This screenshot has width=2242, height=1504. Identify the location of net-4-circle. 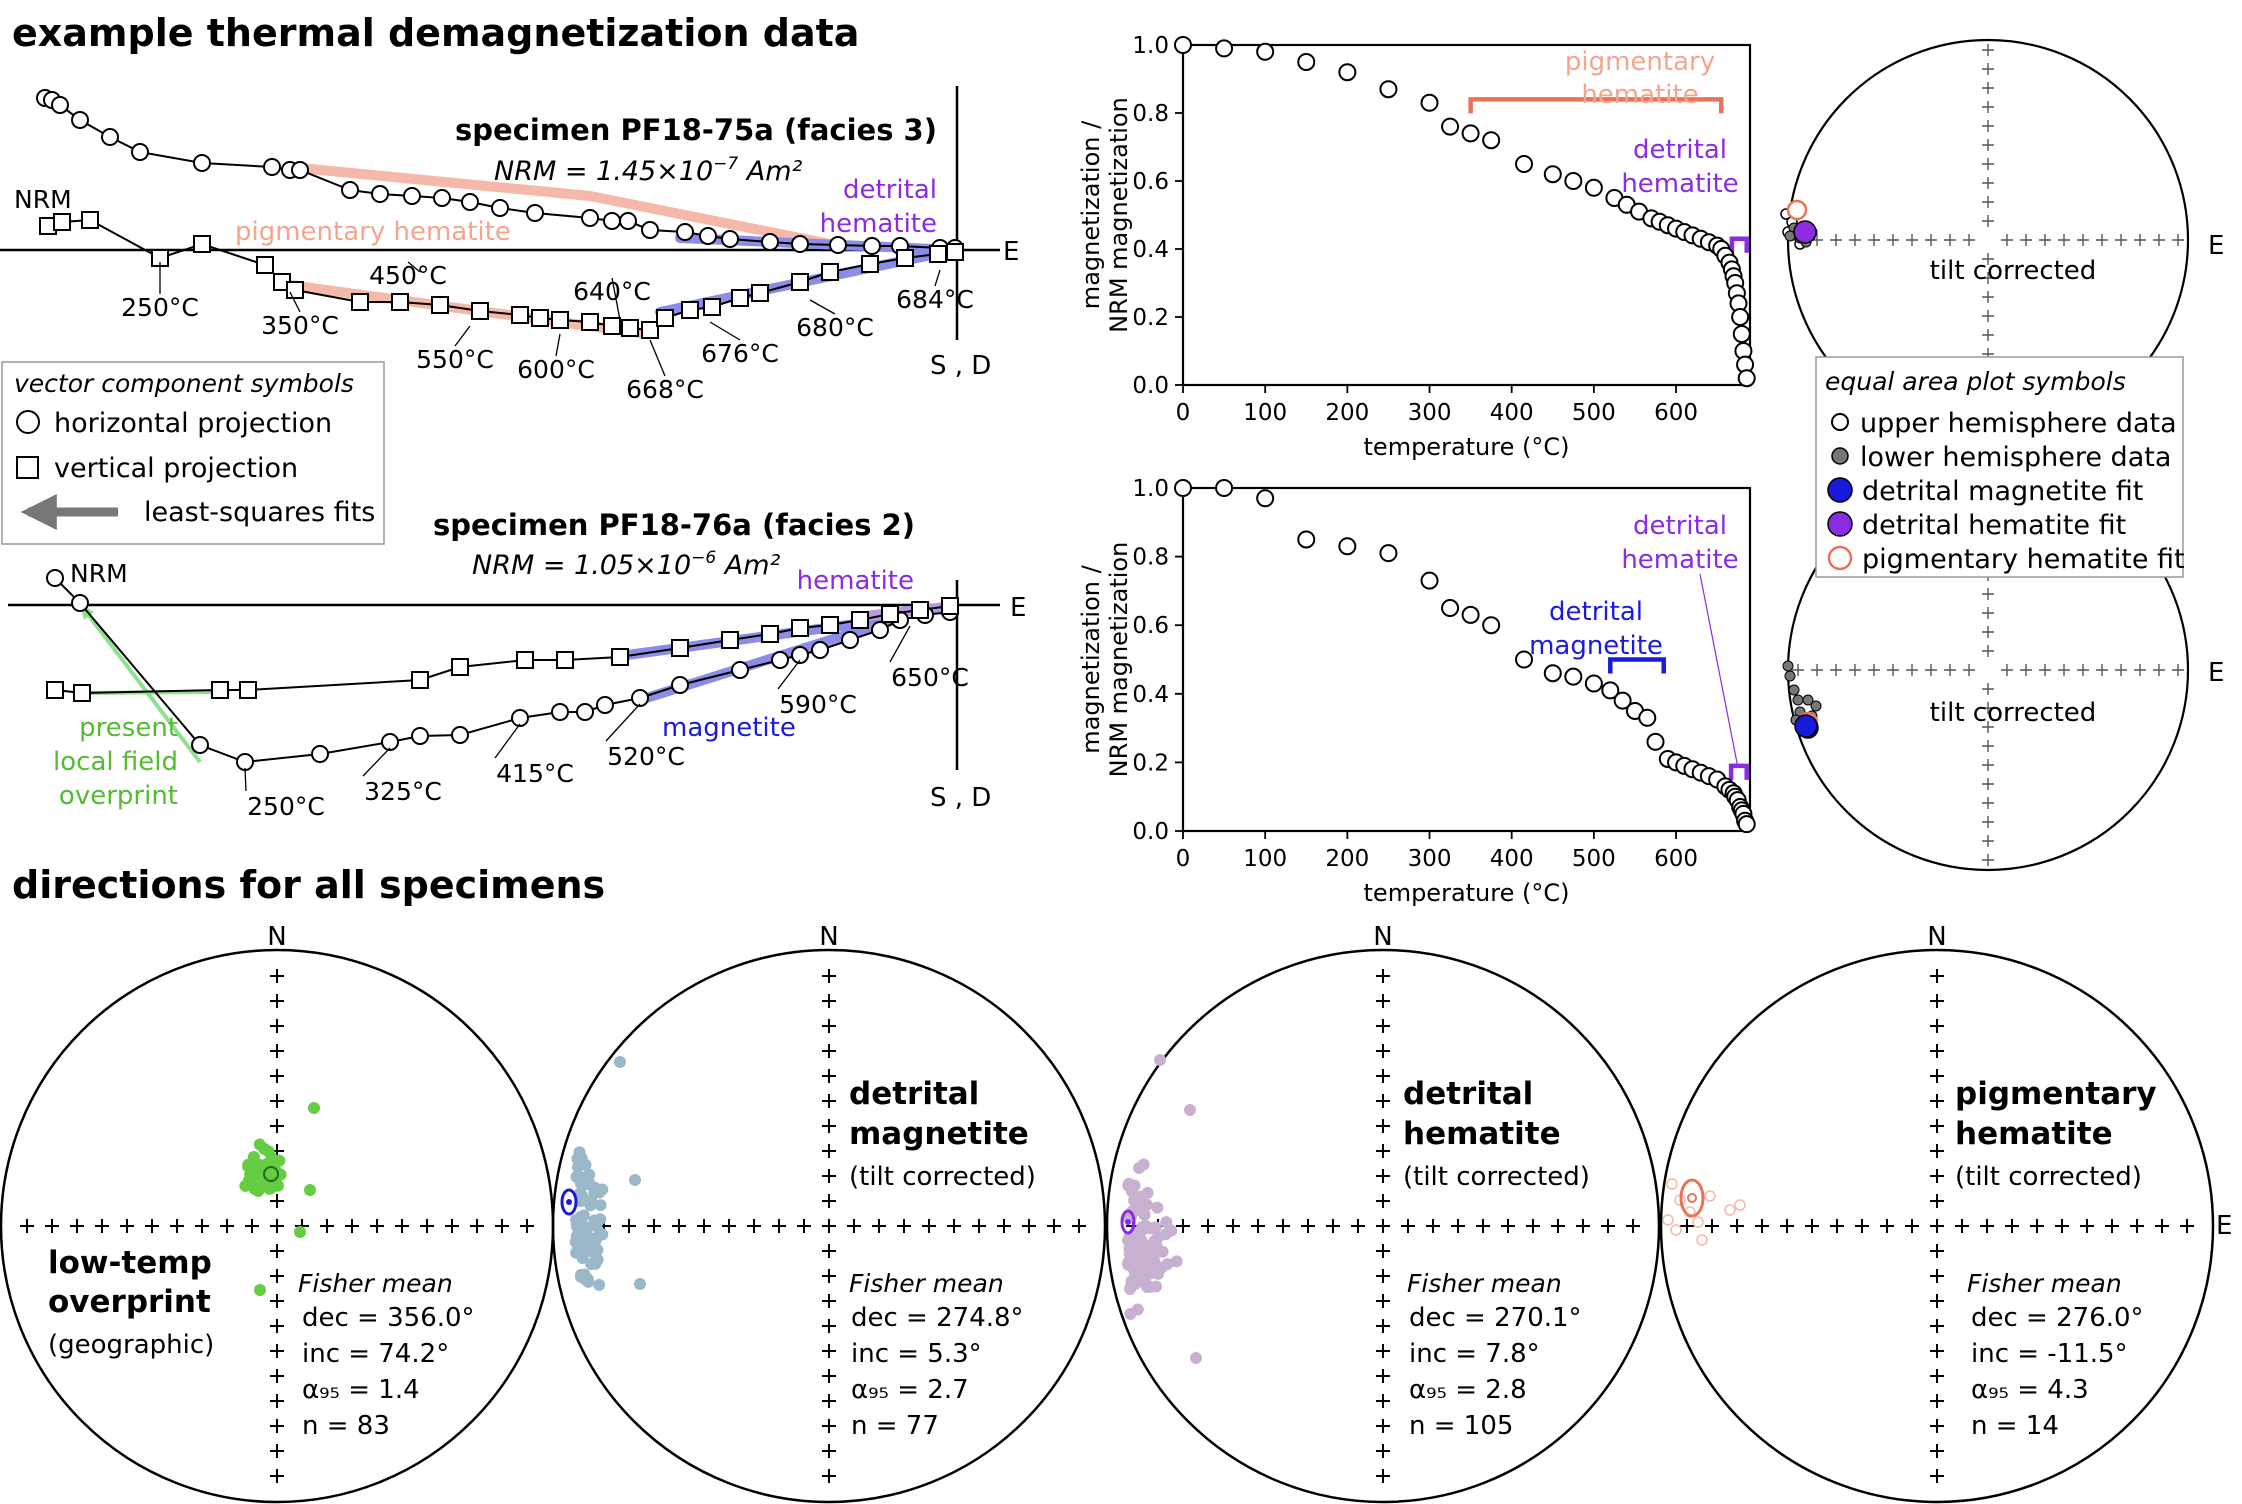
(1937, 1226).